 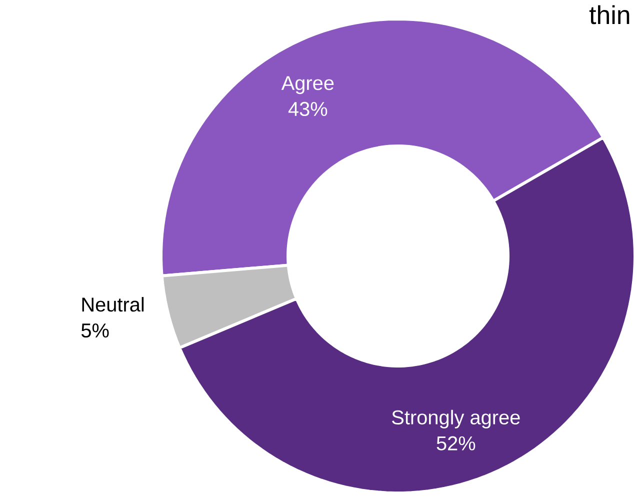 I want to click on data-label: 43%, so click(x=308, y=109).